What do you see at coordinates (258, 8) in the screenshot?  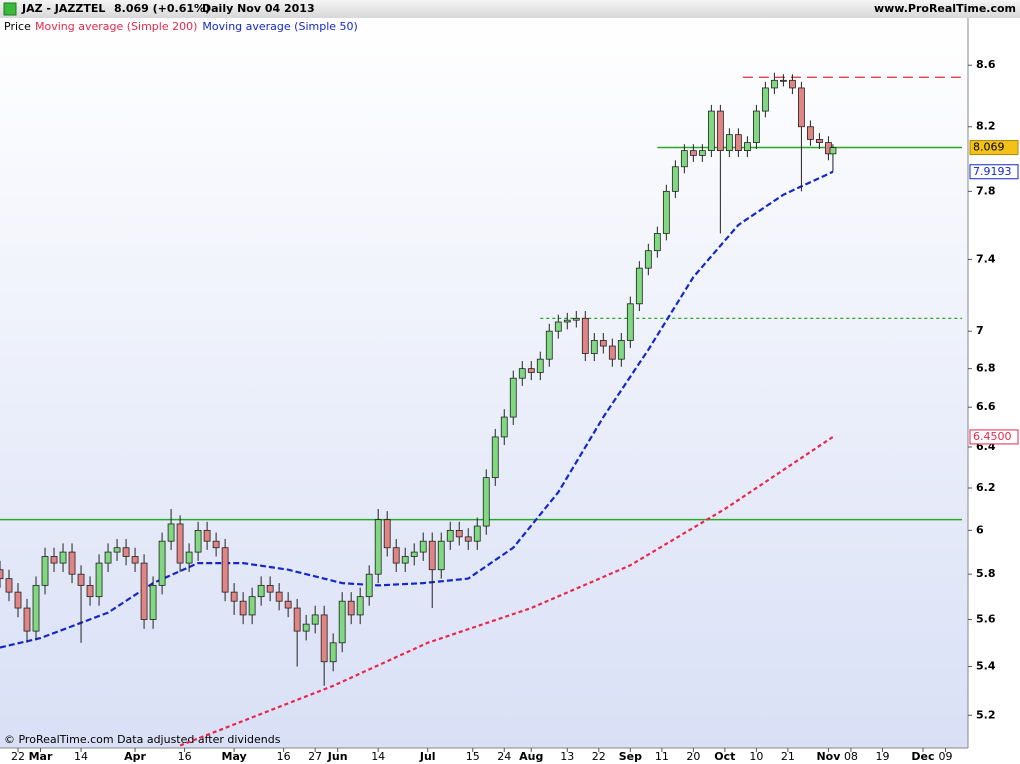 I see `header-period: Daily Nov 04 2013` at bounding box center [258, 8].